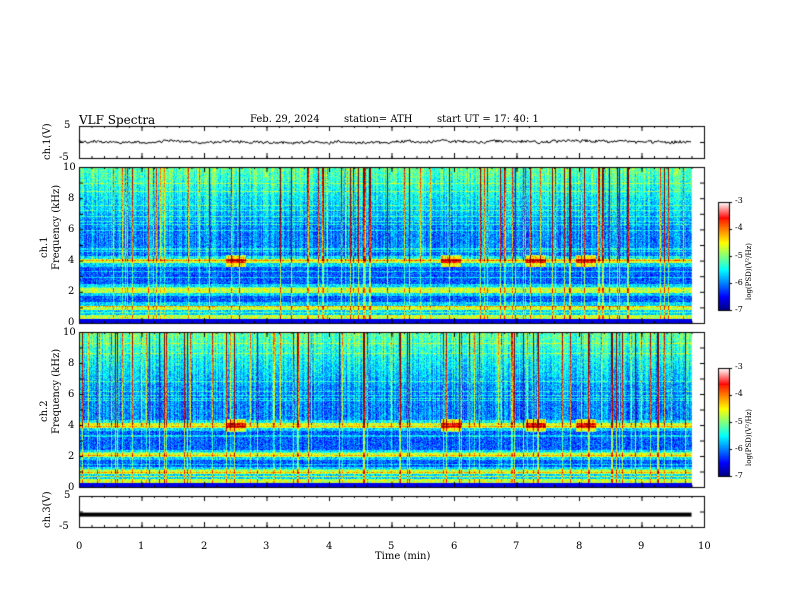  What do you see at coordinates (378, 119) in the screenshot?
I see `station-label: station= ATH` at bounding box center [378, 119].